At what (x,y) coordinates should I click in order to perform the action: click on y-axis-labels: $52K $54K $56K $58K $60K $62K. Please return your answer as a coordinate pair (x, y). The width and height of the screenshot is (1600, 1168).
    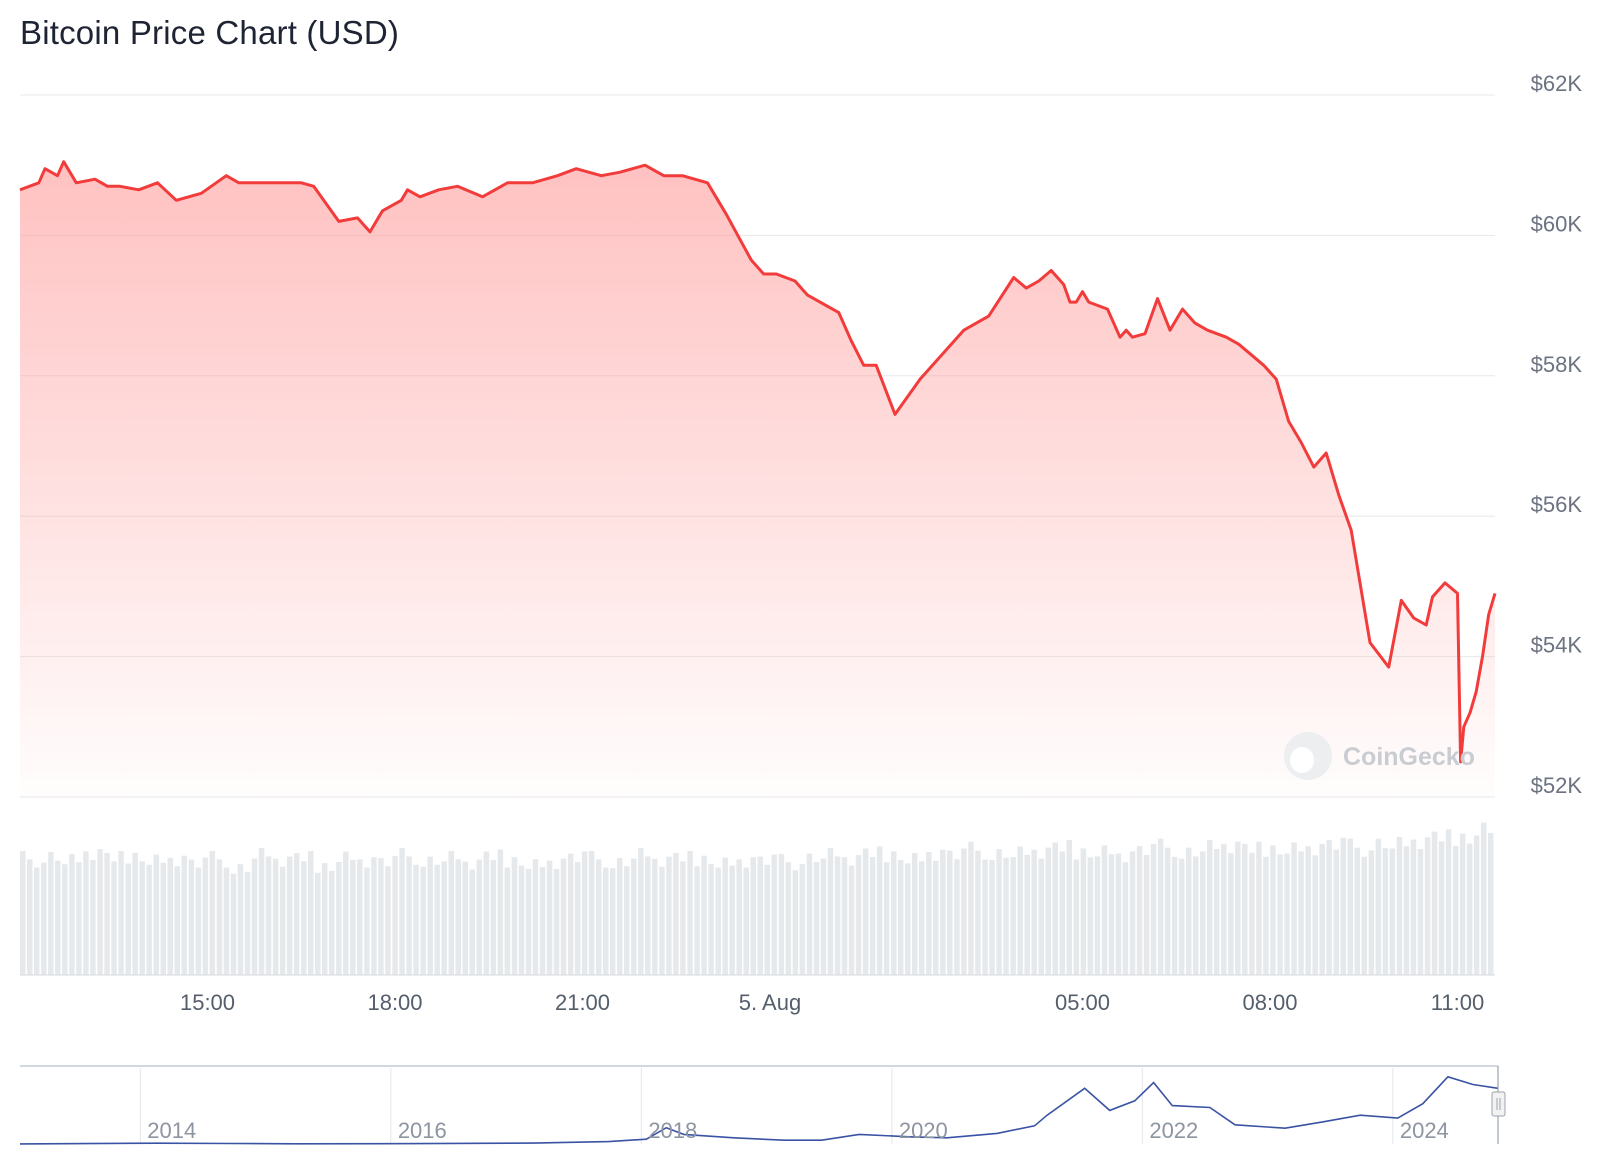
    Looking at the image, I should click on (1557, 434).